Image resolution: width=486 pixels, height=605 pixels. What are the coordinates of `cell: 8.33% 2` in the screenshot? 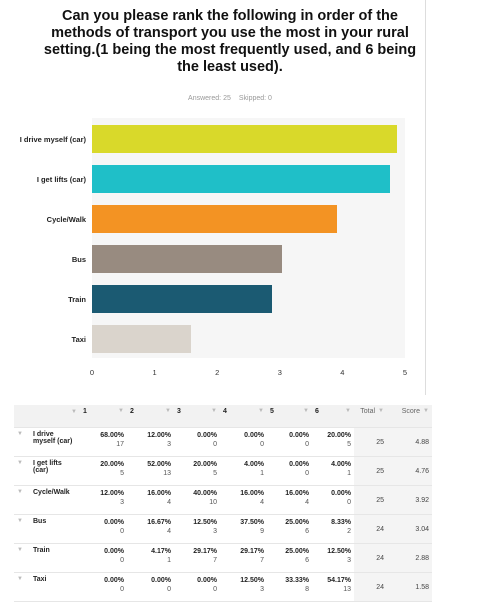 It's located at (333, 529).